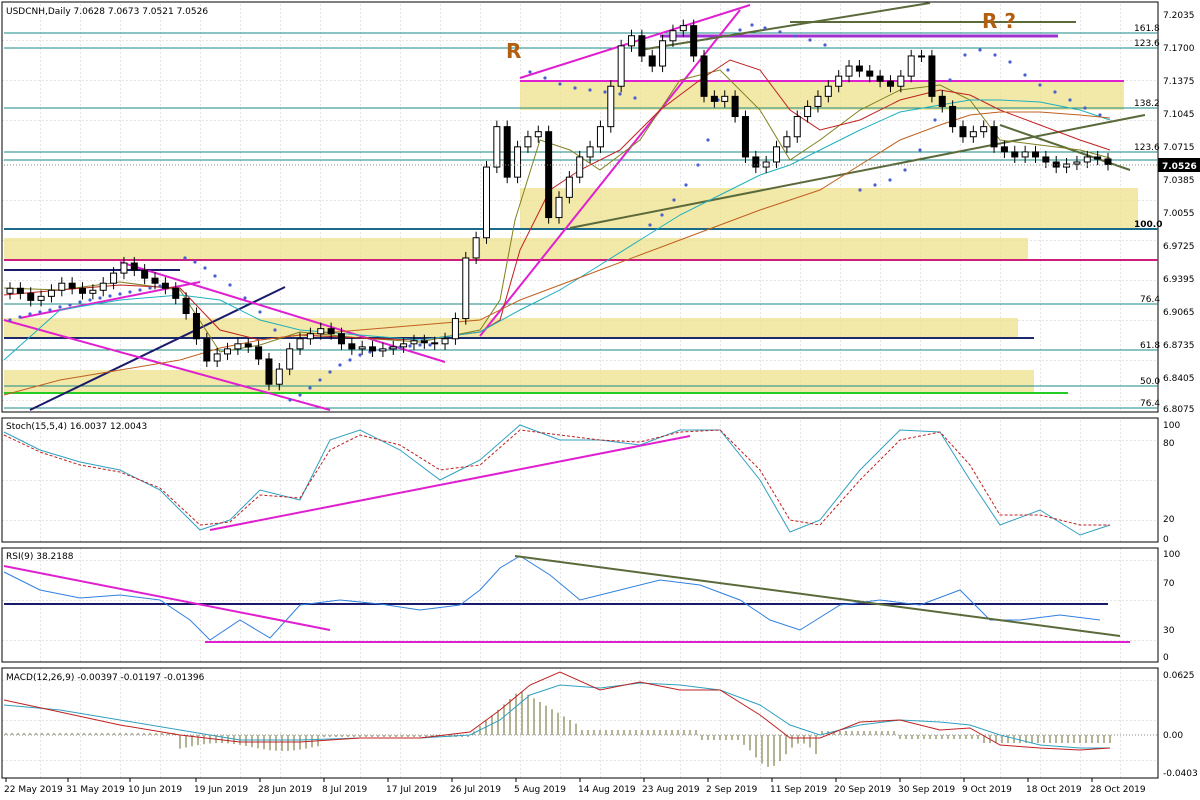 The image size is (1200, 800). Describe the element at coordinates (1169, 520) in the screenshot. I see `y-tick: 20` at that location.